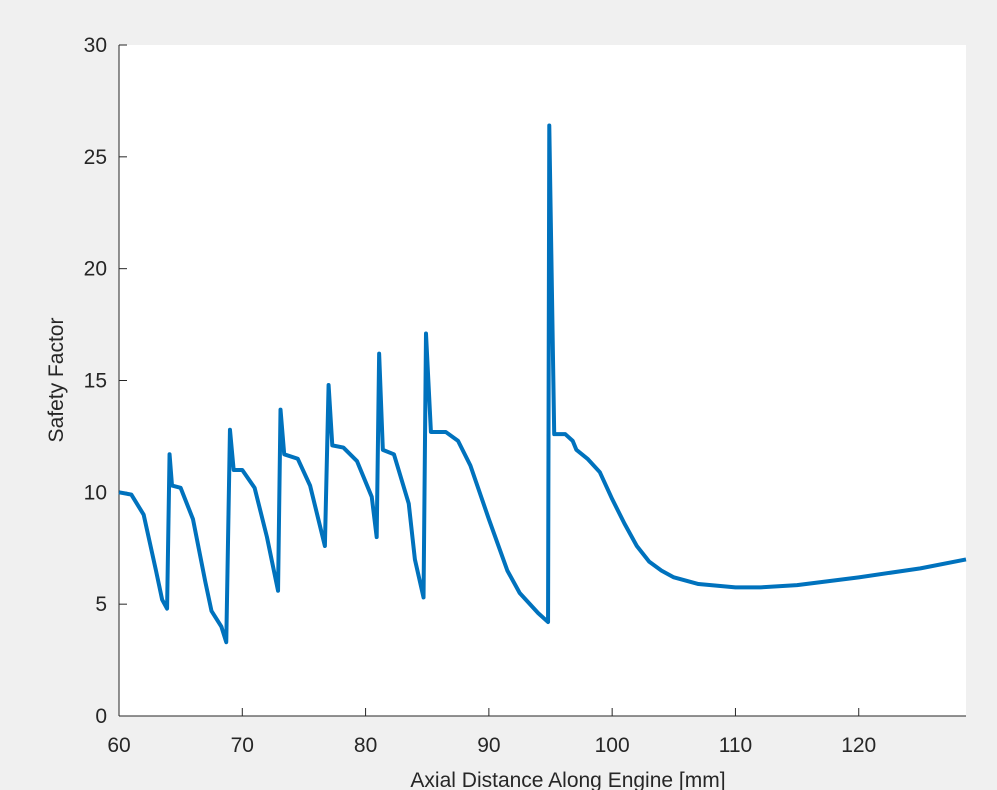  I want to click on y-tick-label: 30, so click(95, 45).